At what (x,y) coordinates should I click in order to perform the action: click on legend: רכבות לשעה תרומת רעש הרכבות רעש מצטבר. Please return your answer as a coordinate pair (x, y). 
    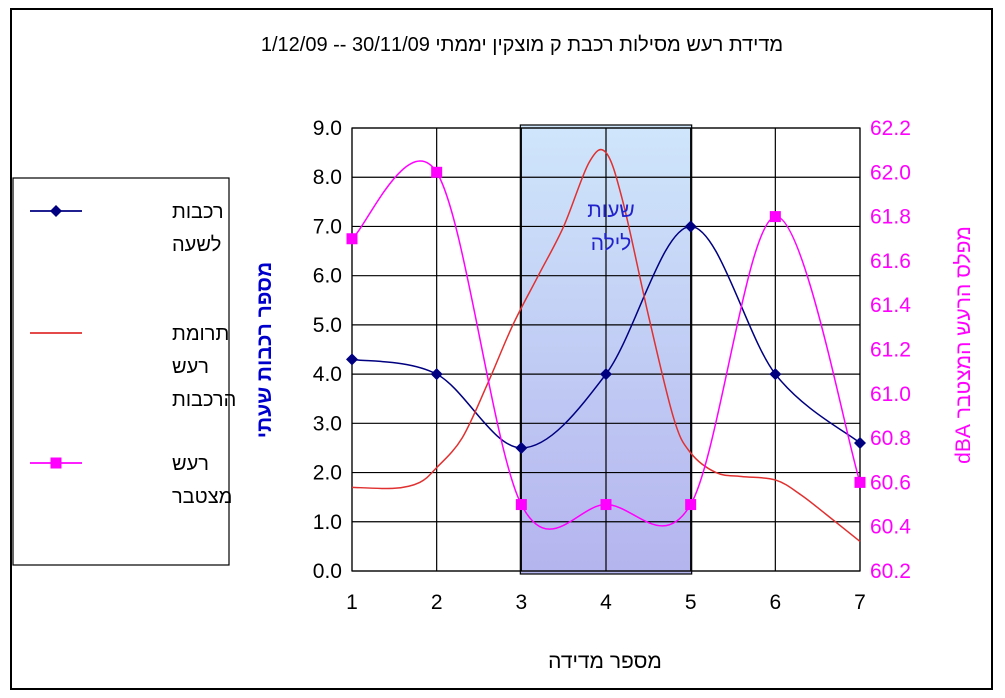
    Looking at the image, I should click on (124, 371).